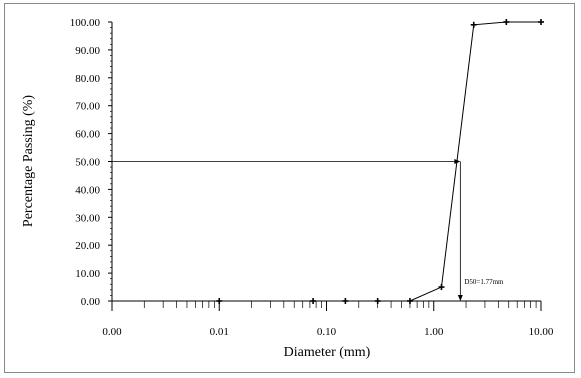 The width and height of the screenshot is (581, 378). Describe the element at coordinates (87, 107) in the screenshot. I see `y-tick-label: 70.00` at that location.